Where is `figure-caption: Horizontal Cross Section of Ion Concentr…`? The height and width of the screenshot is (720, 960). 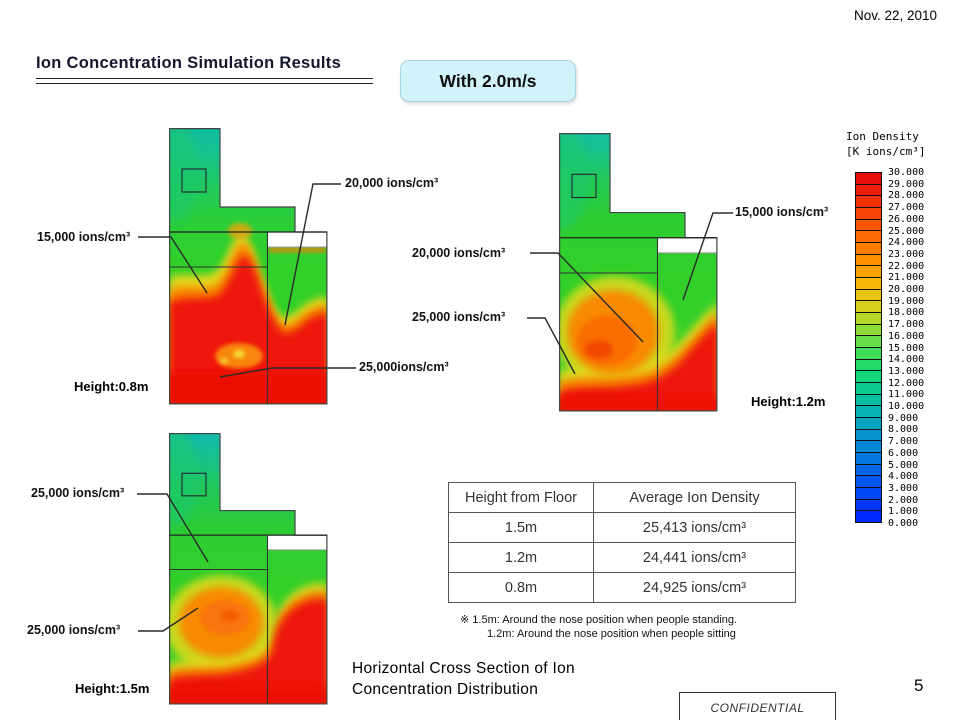 figure-caption: Horizontal Cross Section of Ion Concentr… is located at coordinates (463, 679).